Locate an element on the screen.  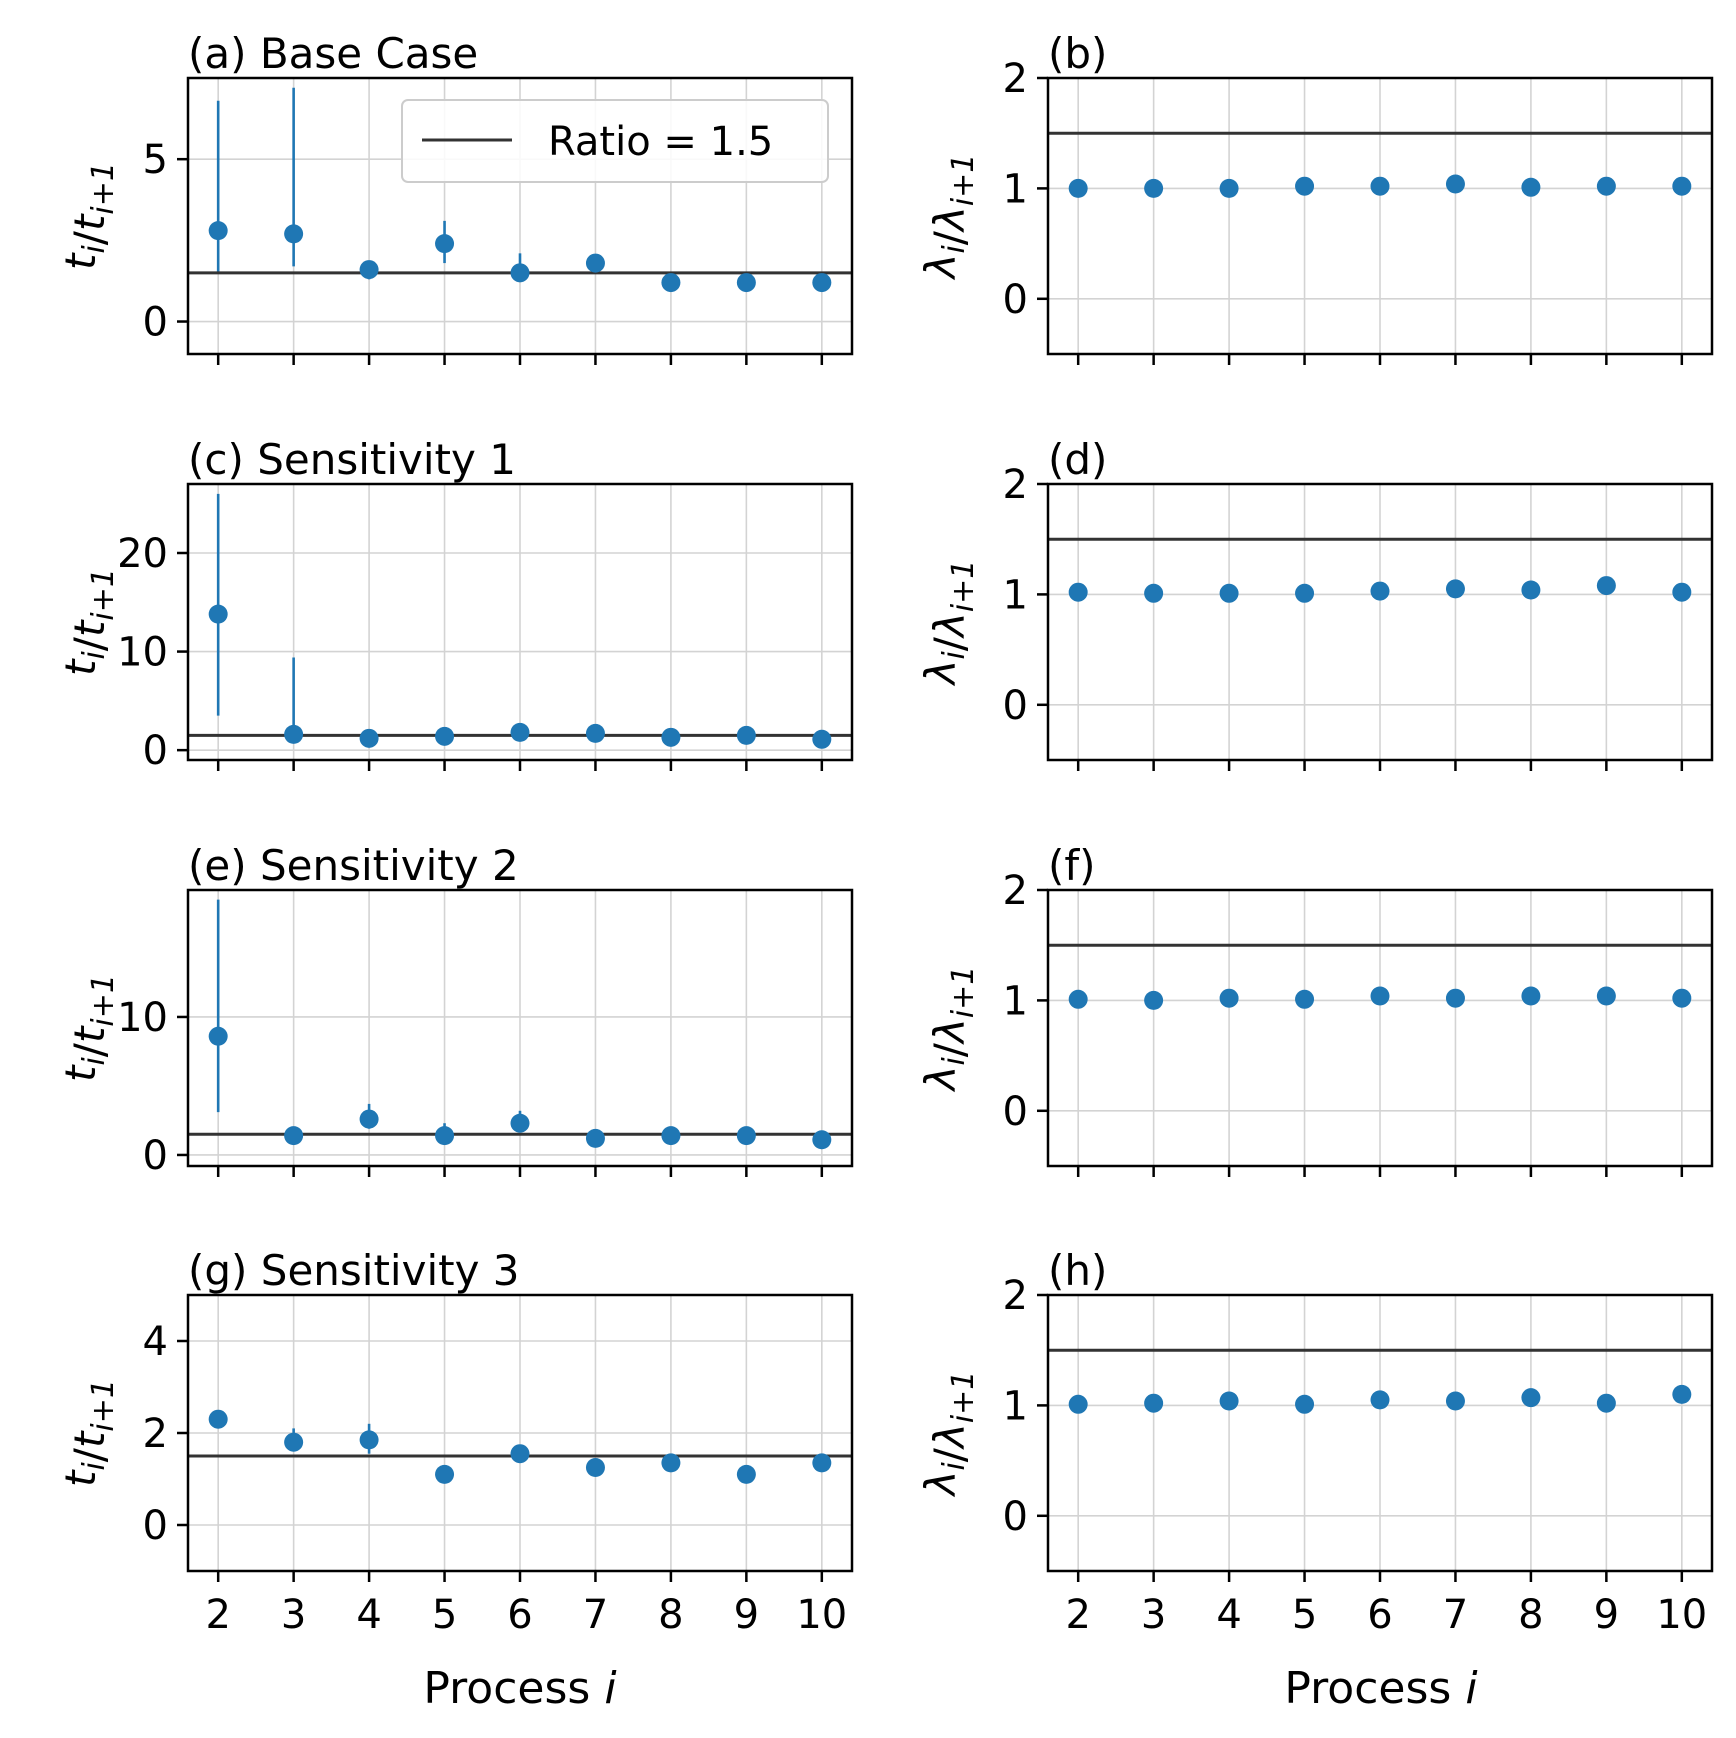
panel-title: (h) is located at coordinates (1077, 1270).